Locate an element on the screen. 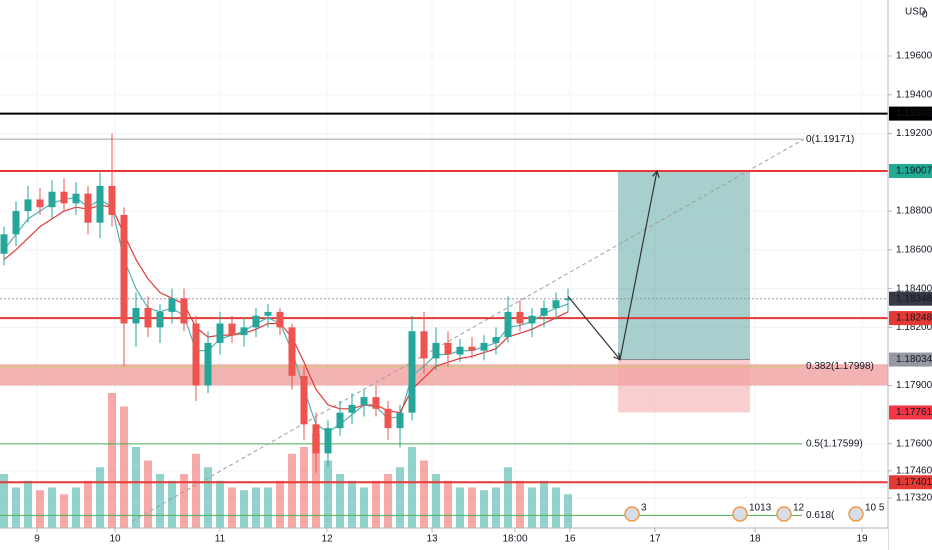 The image size is (932, 550). x-tick-label: 17 is located at coordinates (655, 539).